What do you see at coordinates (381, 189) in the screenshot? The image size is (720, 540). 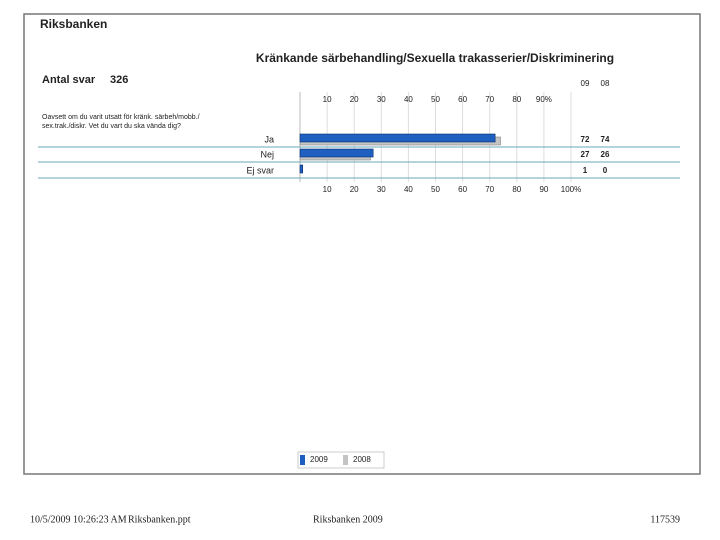 I see `x-tick-label: 30` at bounding box center [381, 189].